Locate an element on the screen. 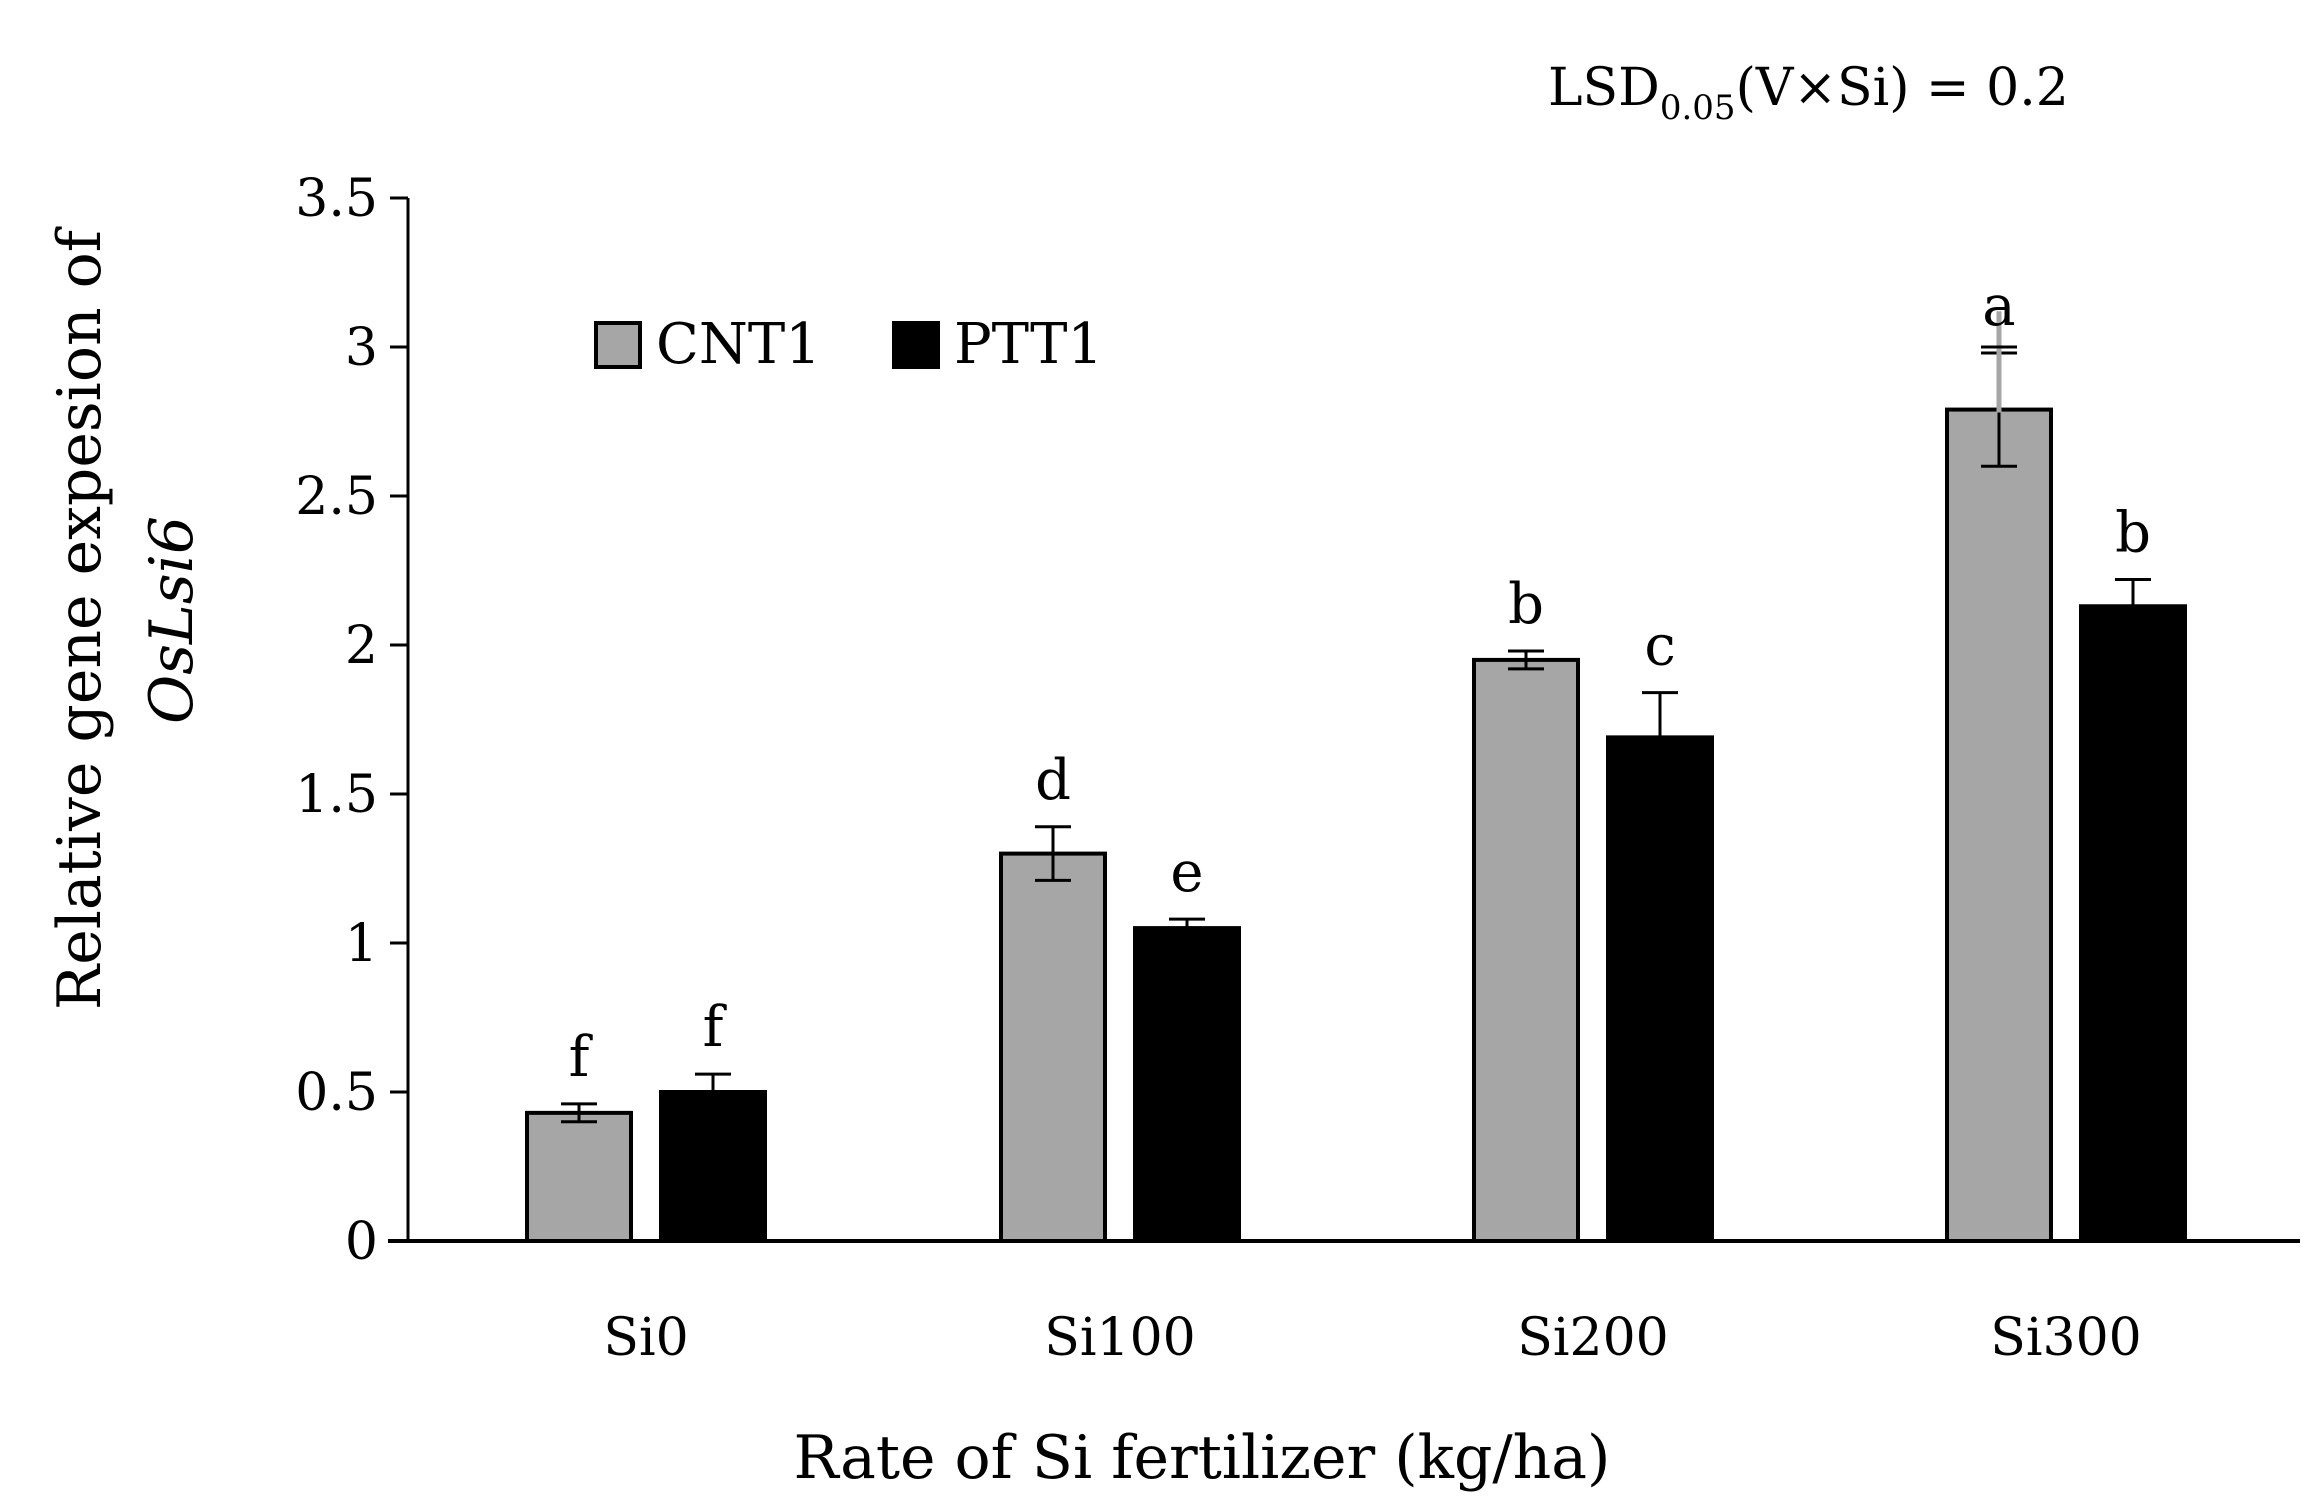 The width and height of the screenshot is (2322, 1512). legend-swatch-ptt1 is located at coordinates (916, 345).